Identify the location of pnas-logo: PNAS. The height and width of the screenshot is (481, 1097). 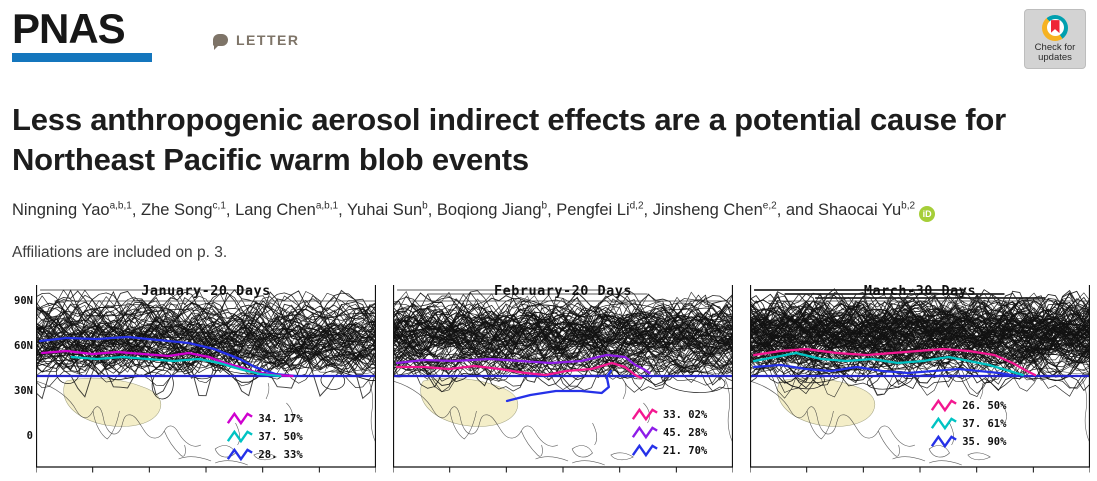
(82, 35).